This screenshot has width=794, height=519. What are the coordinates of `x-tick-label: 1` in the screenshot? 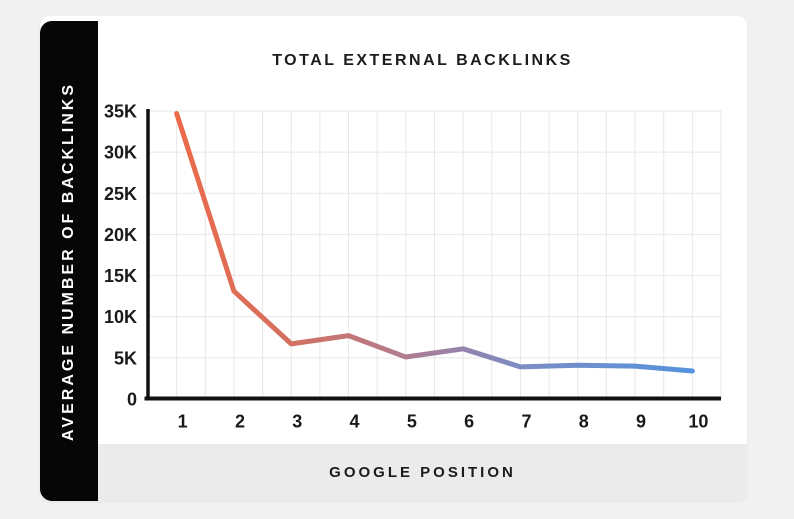 It's located at (183, 422).